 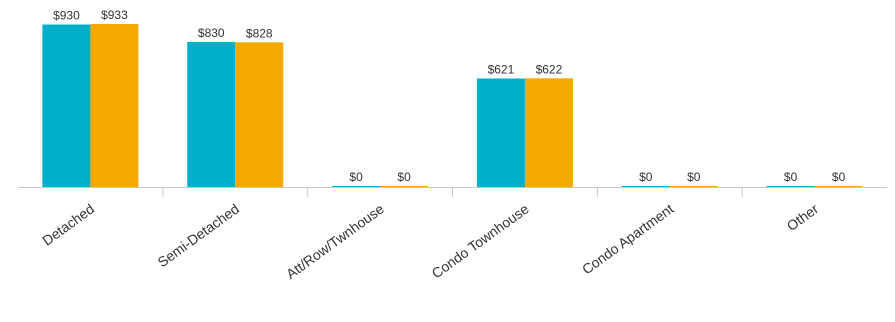 I want to click on data-label: $830, so click(x=211, y=33).